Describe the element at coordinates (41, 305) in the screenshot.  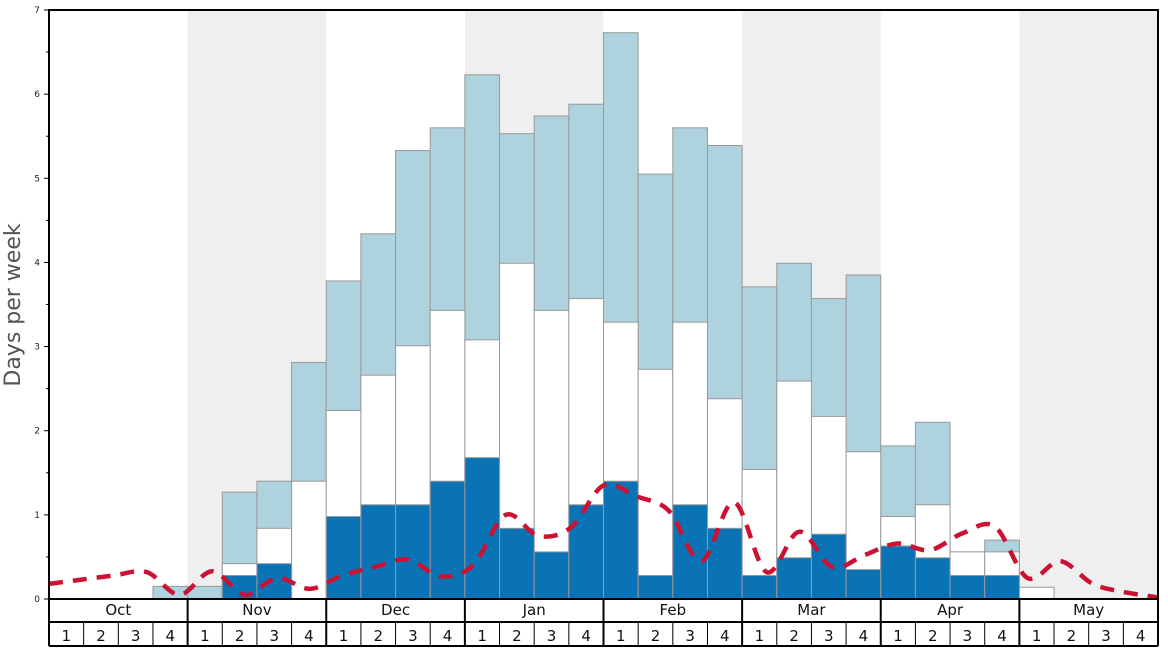
I see `y-axis: 0 1 2 3 4 5 6 7` at that location.